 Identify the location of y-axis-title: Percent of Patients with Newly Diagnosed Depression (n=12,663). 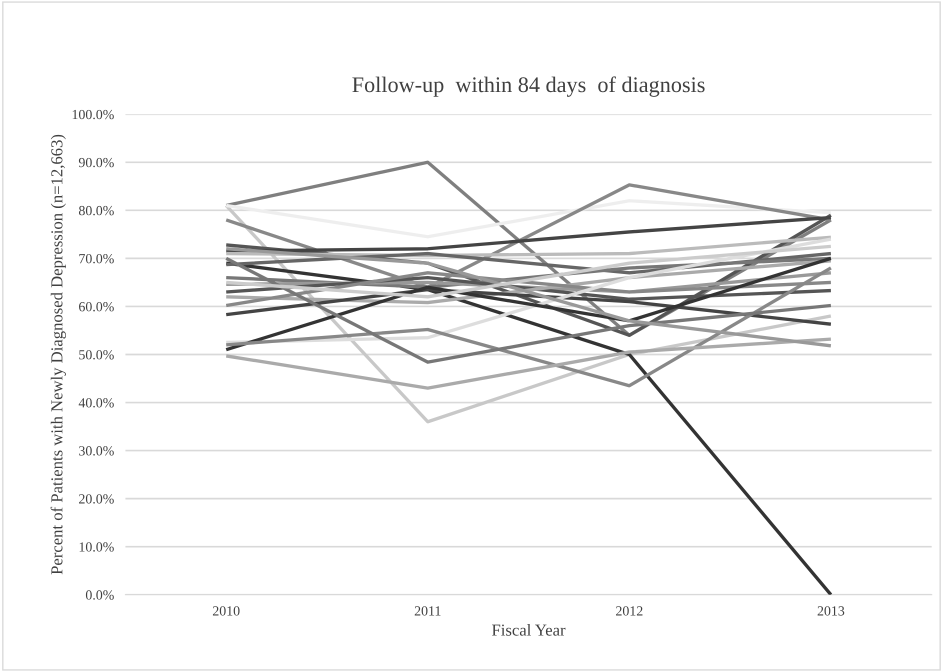
(58, 354).